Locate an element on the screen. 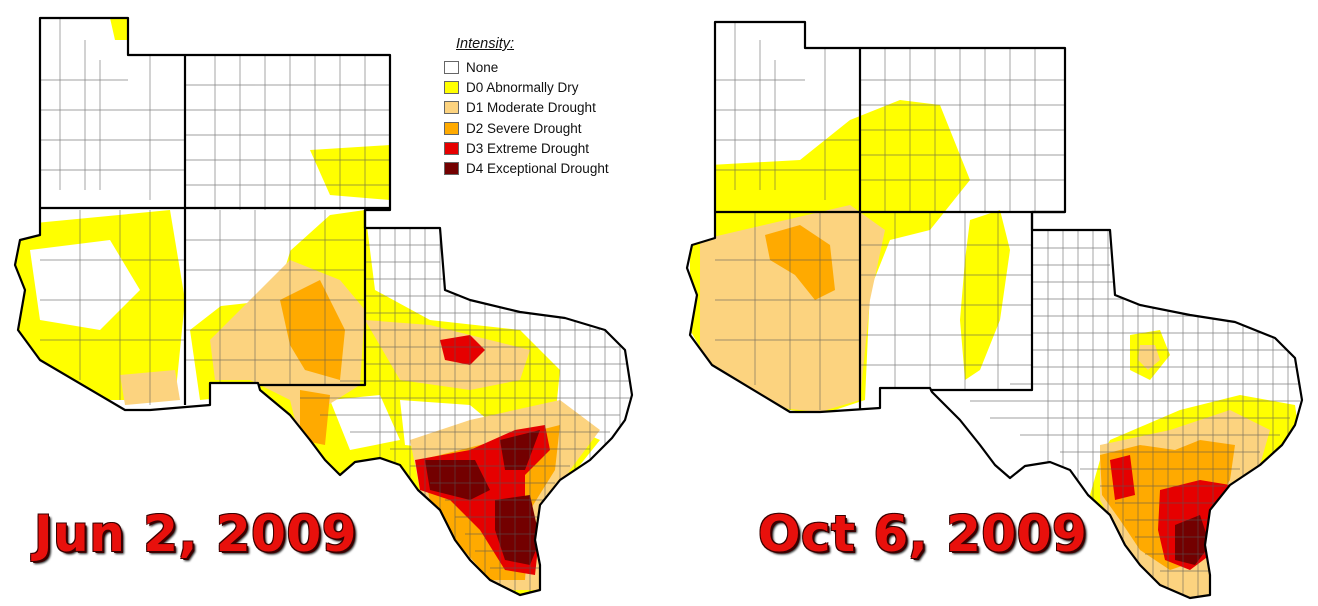 The width and height of the screenshot is (1318, 606). legend-label: D4 Exceptional Drought is located at coordinates (537, 169).